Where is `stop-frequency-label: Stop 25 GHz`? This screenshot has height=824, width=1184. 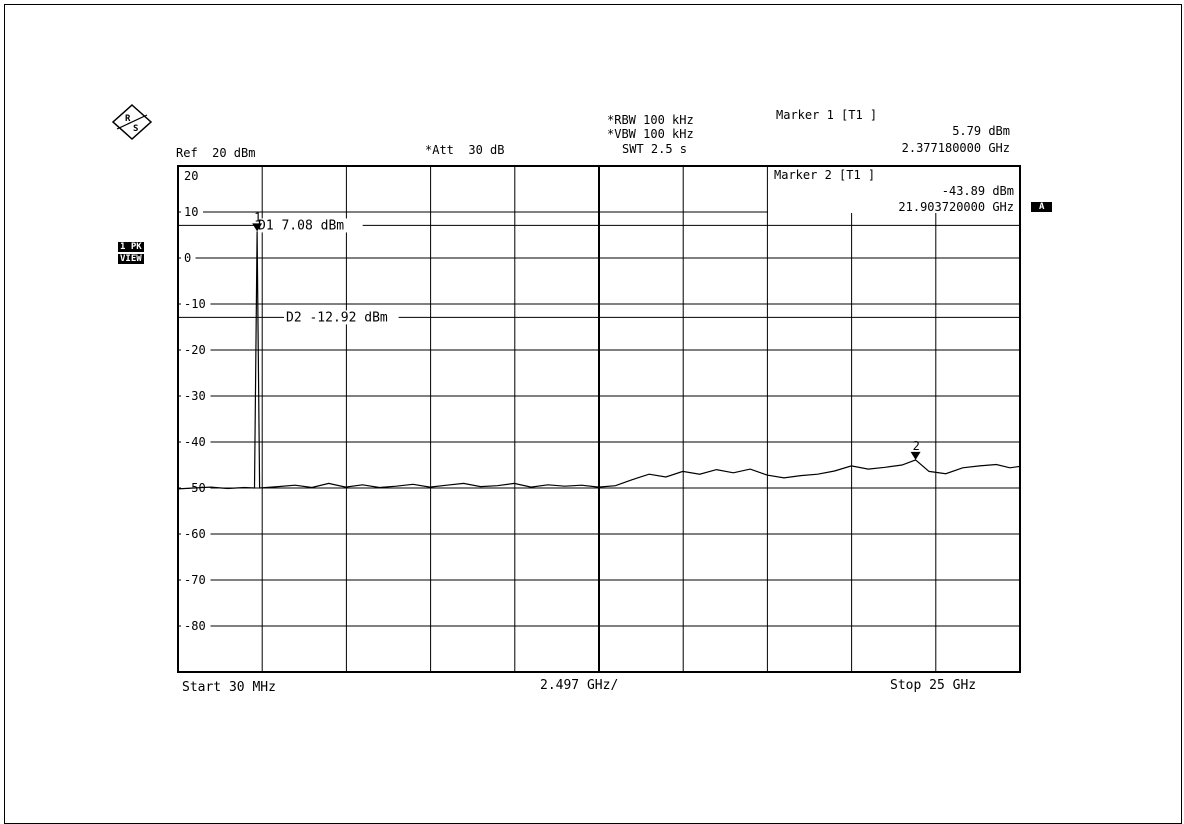
stop-frequency-label: Stop 25 GHz is located at coordinates (933, 685).